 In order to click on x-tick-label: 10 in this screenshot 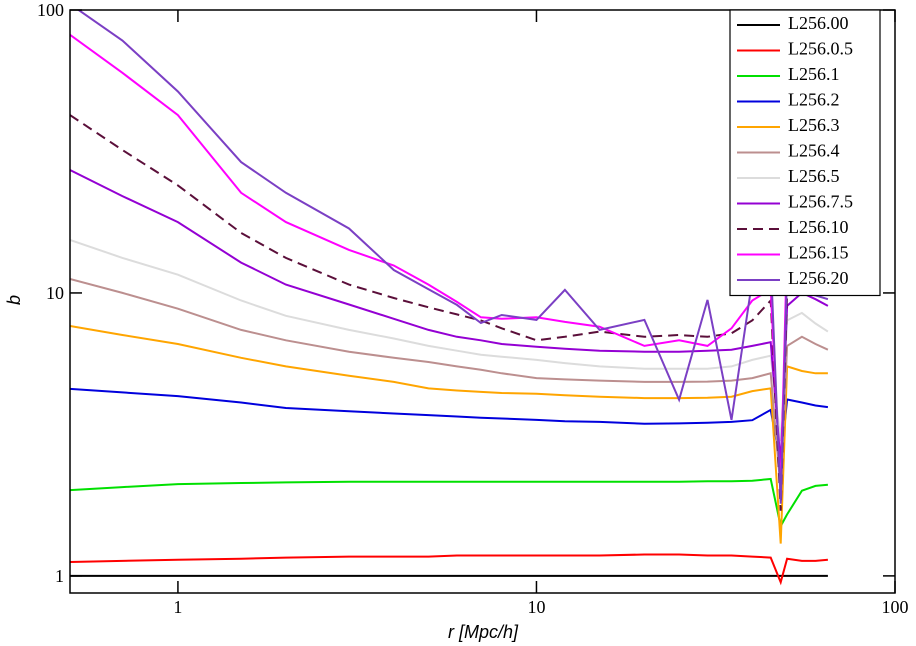, I will do `click(536, 607)`.